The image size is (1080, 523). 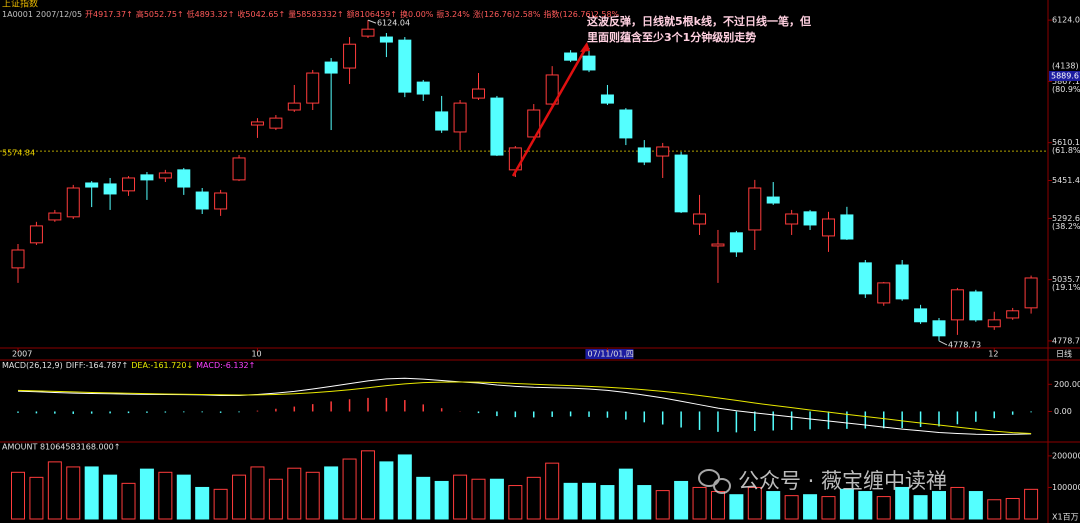 What do you see at coordinates (1066, 150) in the screenshot?
I see `fib-label: (61.8%)` at bounding box center [1066, 150].